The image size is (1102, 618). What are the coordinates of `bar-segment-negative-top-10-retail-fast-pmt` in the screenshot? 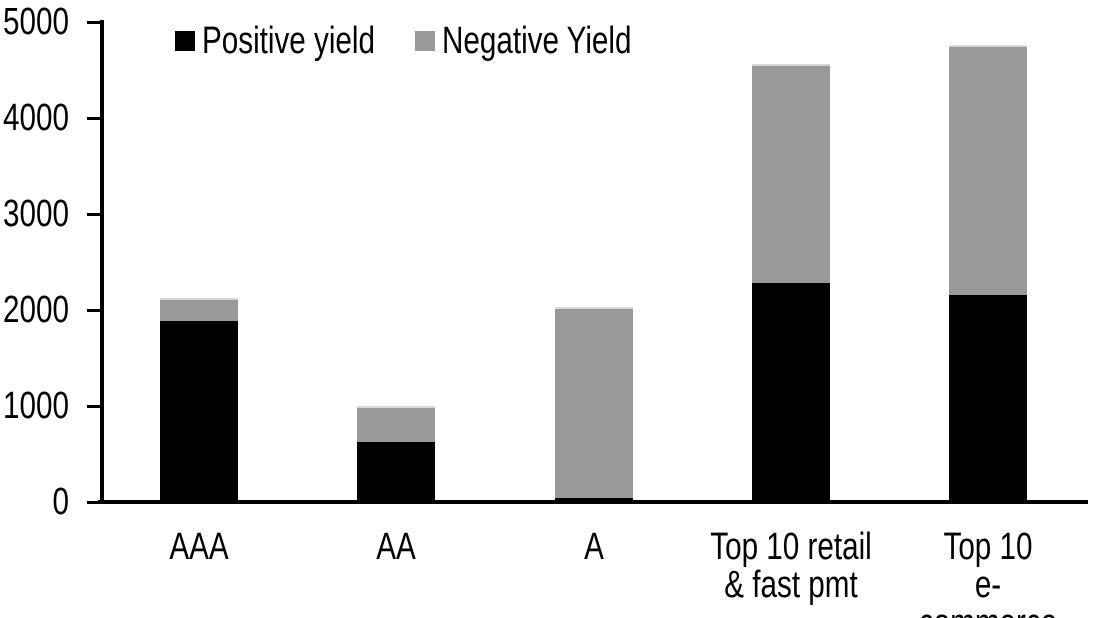 It's located at (790, 174).